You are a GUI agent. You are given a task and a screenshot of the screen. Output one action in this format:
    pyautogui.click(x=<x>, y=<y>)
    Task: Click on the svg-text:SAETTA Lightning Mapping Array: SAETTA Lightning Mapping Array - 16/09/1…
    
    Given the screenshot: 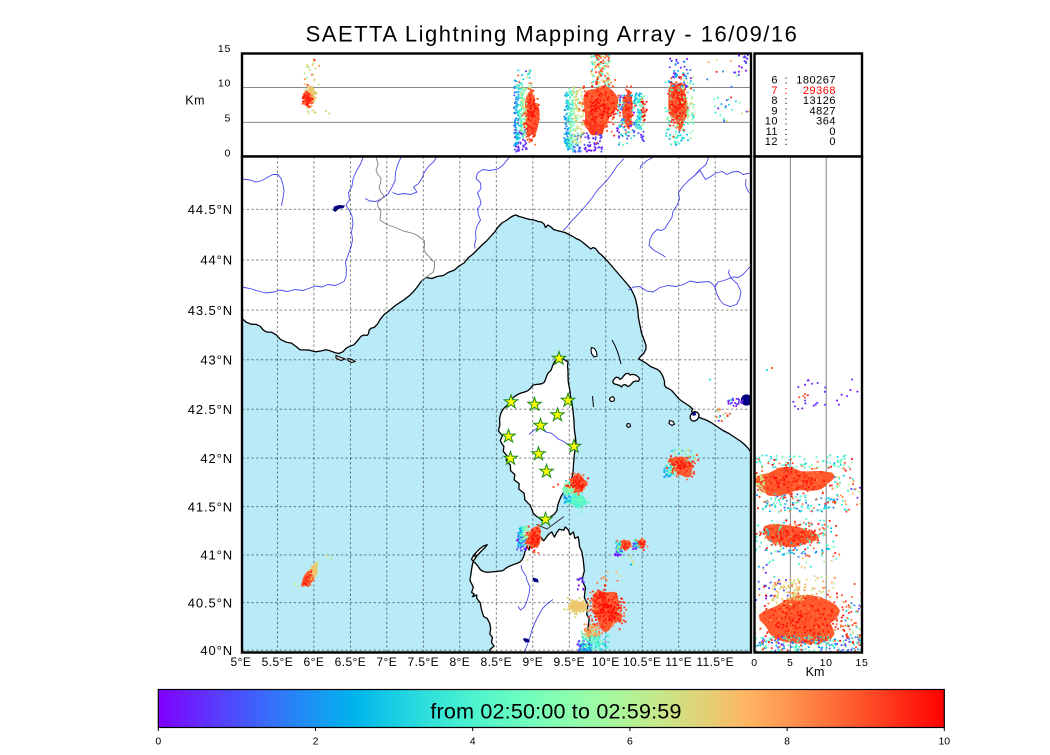 What is the action you would take?
    pyautogui.click(x=552, y=34)
    